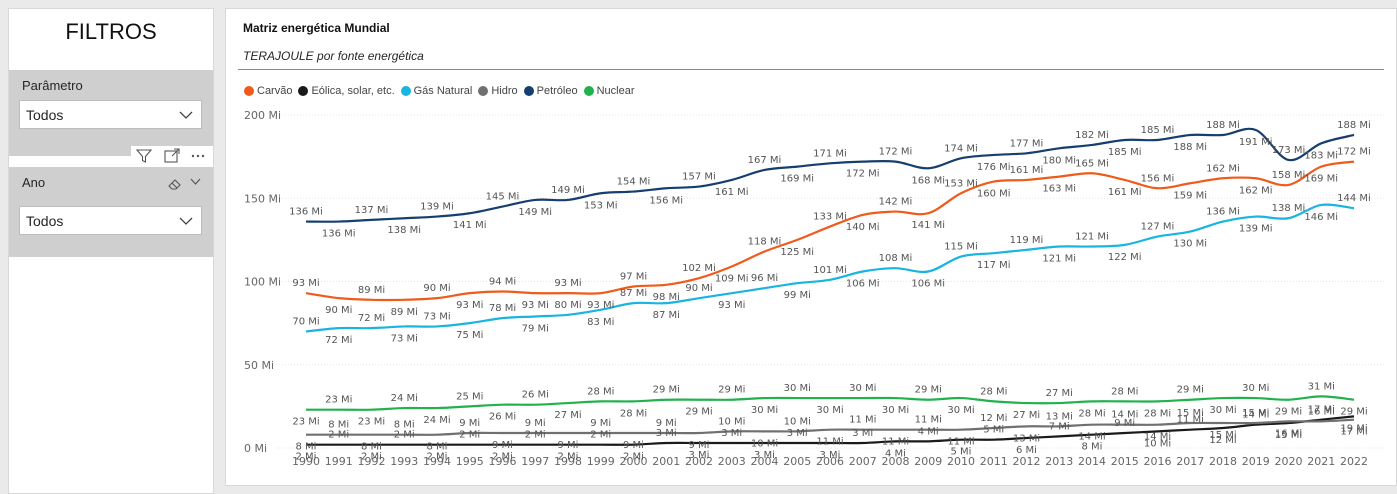  Describe the element at coordinates (503, 461) in the screenshot. I see `x-tick-label: 1996` at that location.